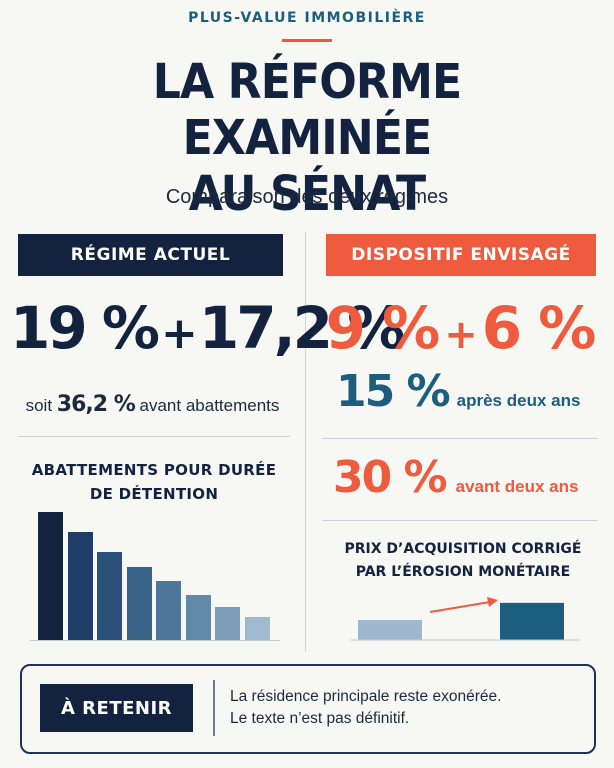  I want to click on rate-15-row: 15 % après deux ans, so click(458, 391).